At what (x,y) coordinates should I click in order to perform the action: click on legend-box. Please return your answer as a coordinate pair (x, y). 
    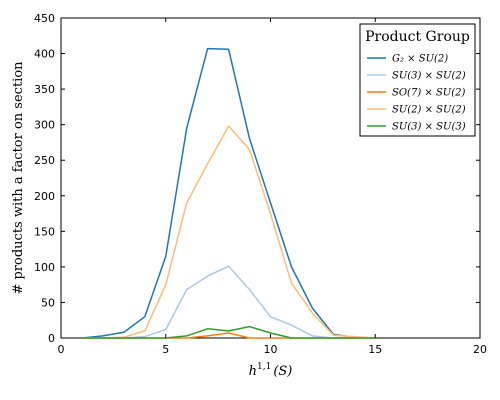
    Looking at the image, I should click on (417, 80).